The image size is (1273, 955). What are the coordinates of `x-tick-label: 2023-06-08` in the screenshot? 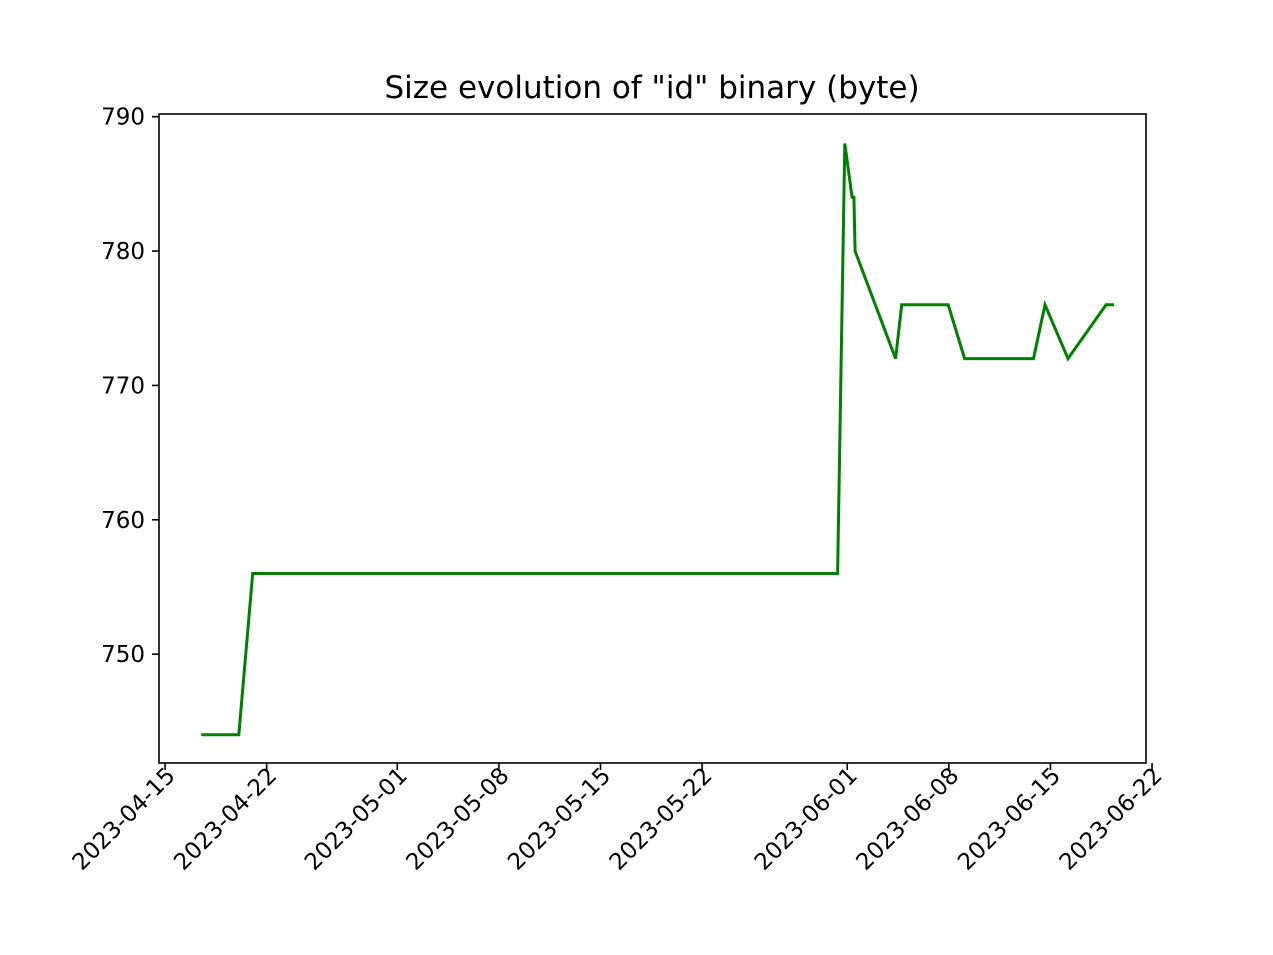 It's located at (907, 819).